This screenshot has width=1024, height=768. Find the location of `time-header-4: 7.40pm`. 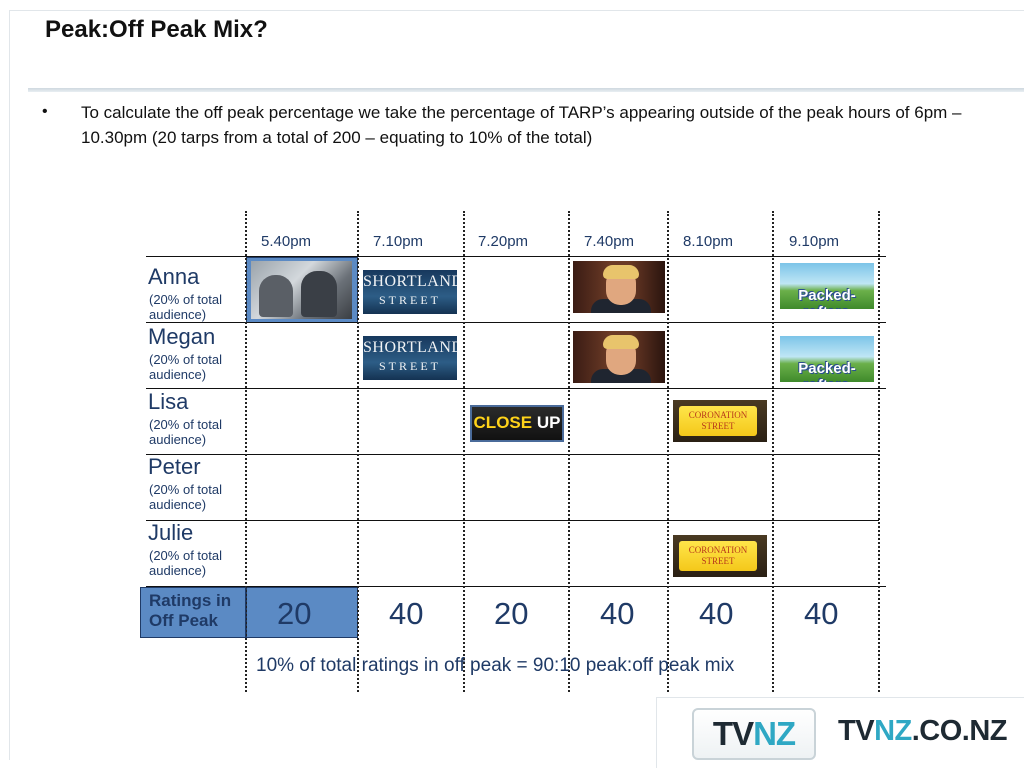

time-header-4: 7.40pm is located at coordinates (609, 241).